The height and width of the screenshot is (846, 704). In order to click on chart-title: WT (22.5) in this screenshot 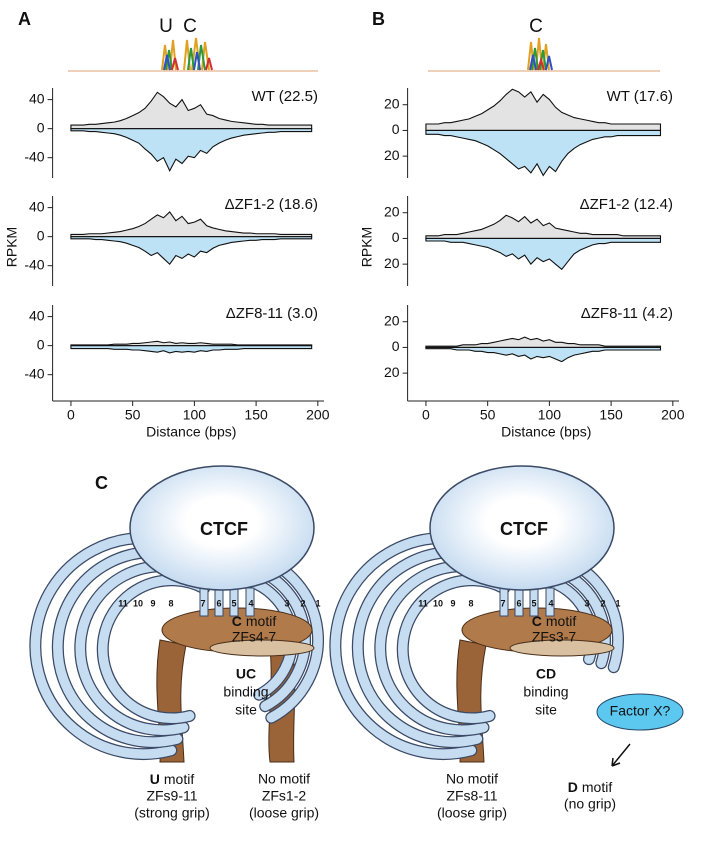, I will do `click(285, 96)`.